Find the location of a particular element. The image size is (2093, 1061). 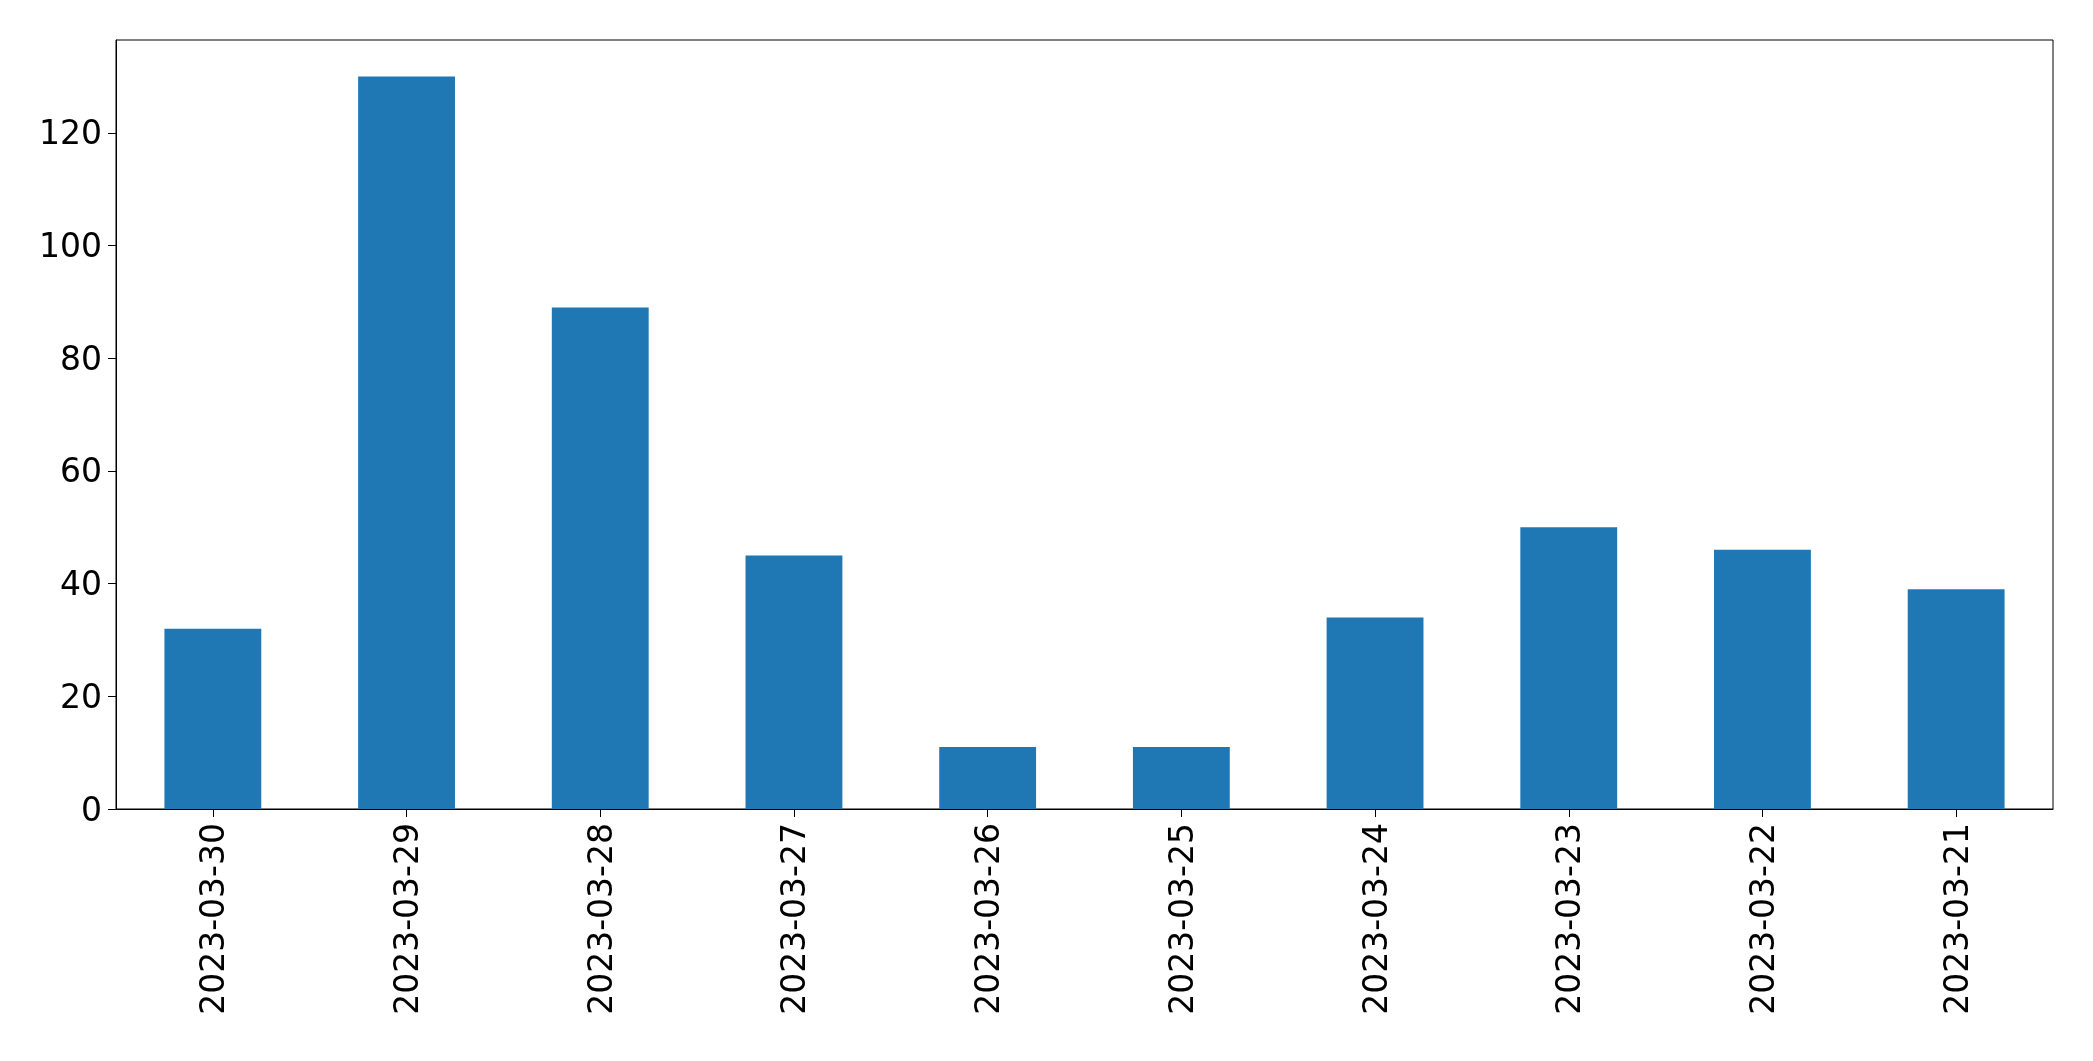

x-tick-label: 2023-03-28 is located at coordinates (600, 919).